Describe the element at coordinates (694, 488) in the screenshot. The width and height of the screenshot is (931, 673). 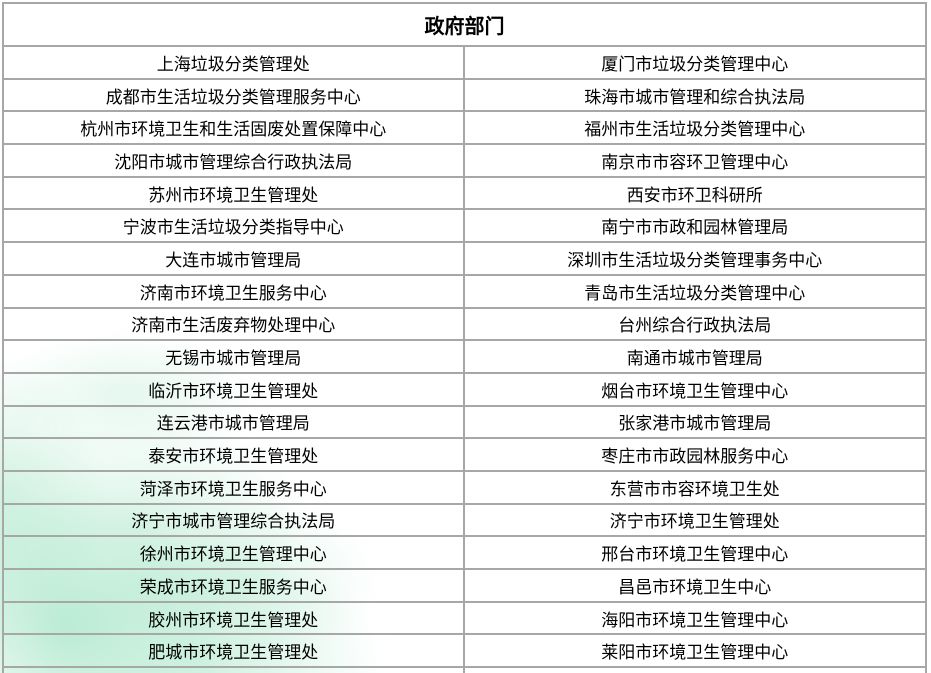
I see `table-cell-right: 东营市市容环境卫生处` at that location.